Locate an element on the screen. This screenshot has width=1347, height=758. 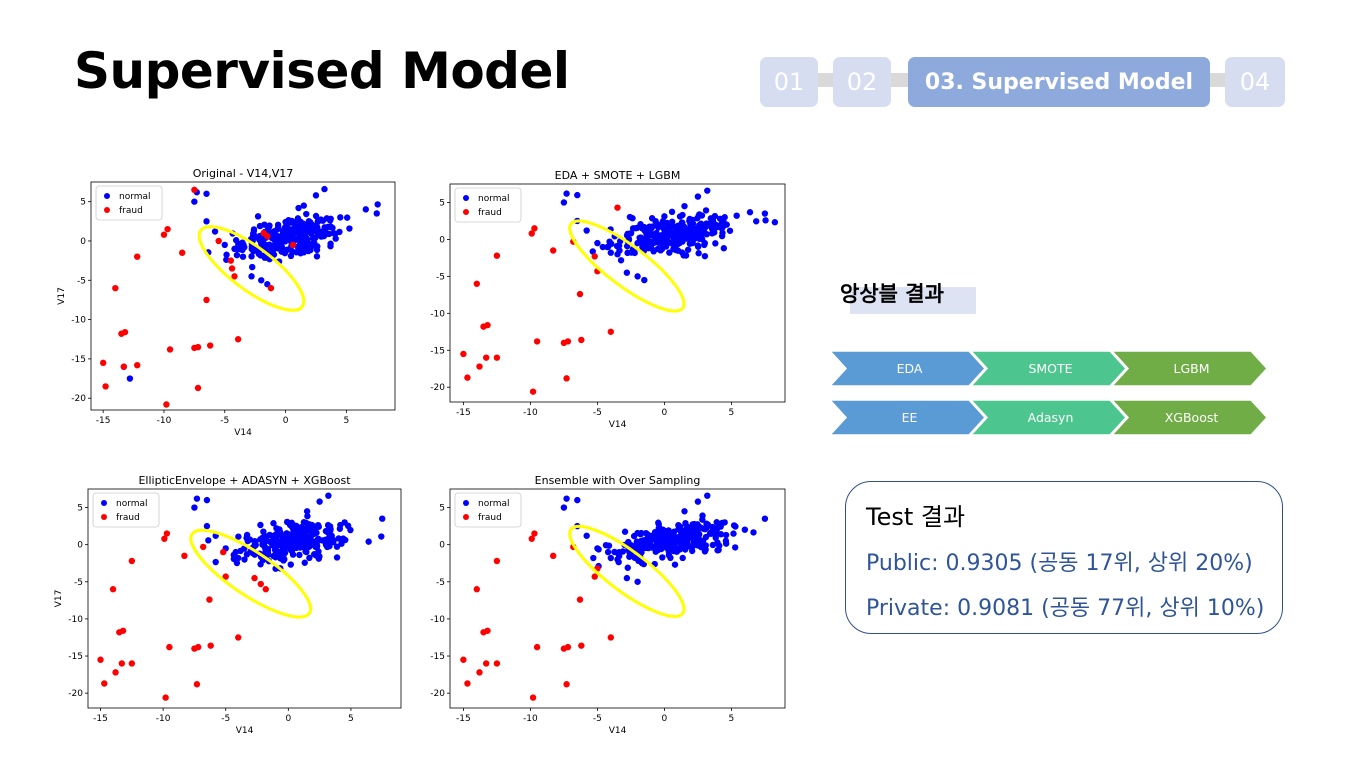
pipeline-svg: EDA SMOTE LGBM is located at coordinates (1048, 368).